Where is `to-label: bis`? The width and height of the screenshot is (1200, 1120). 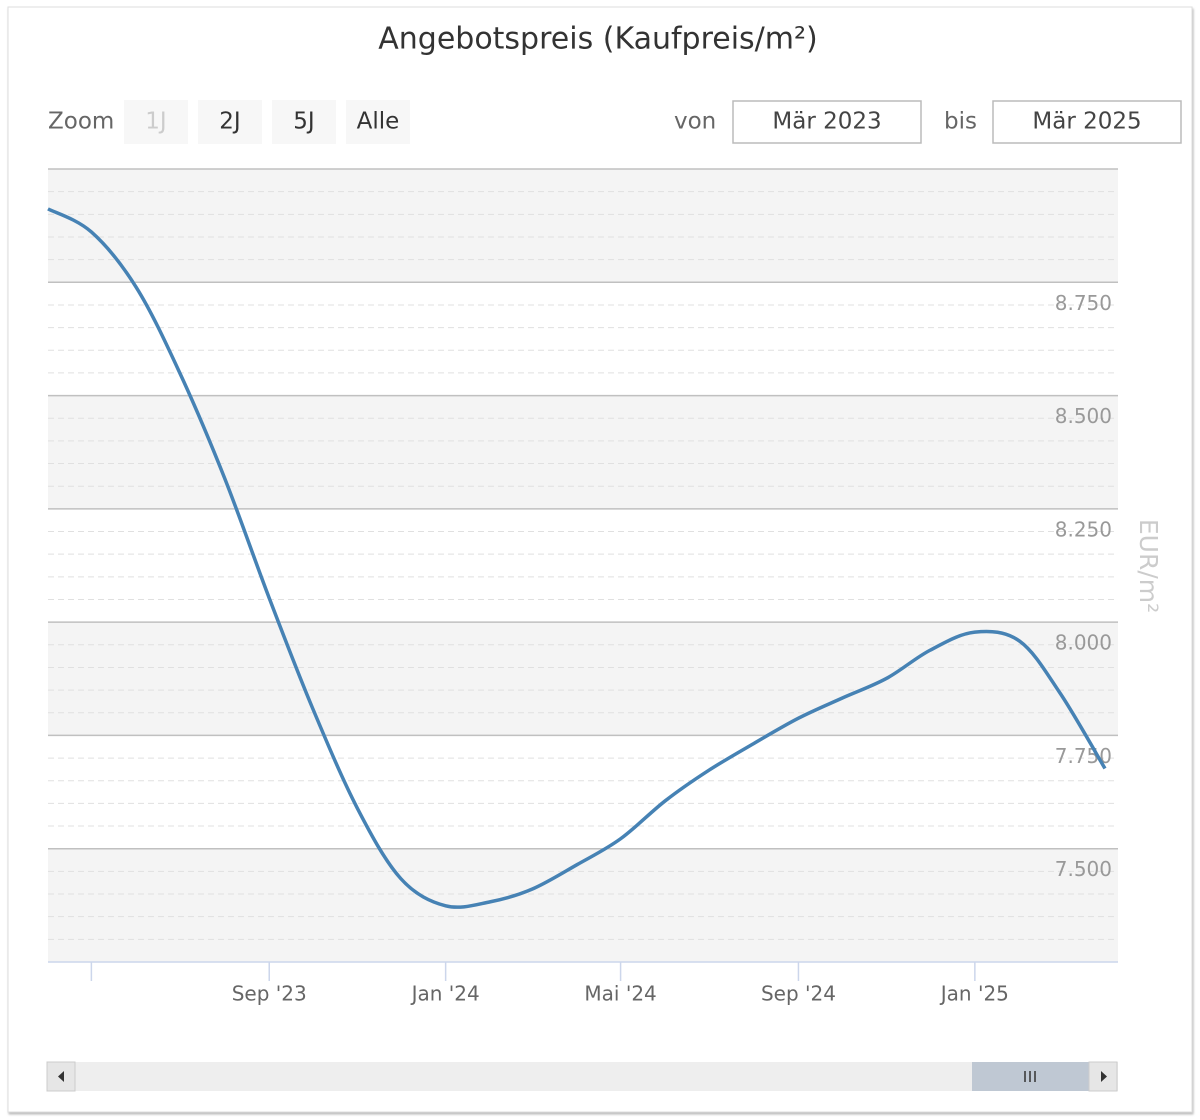
to-label: bis is located at coordinates (960, 122).